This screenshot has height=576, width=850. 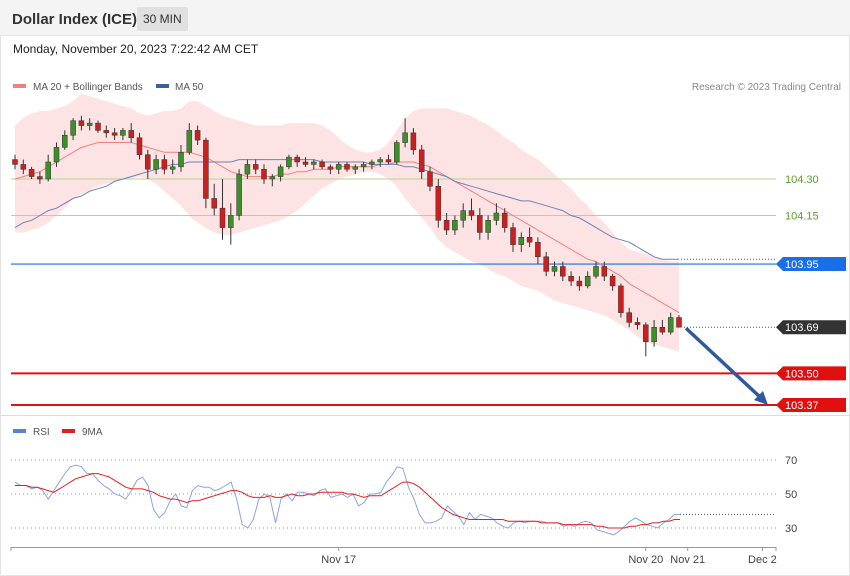 I want to click on price-level-label-103-37: 103.37, so click(x=802, y=406).